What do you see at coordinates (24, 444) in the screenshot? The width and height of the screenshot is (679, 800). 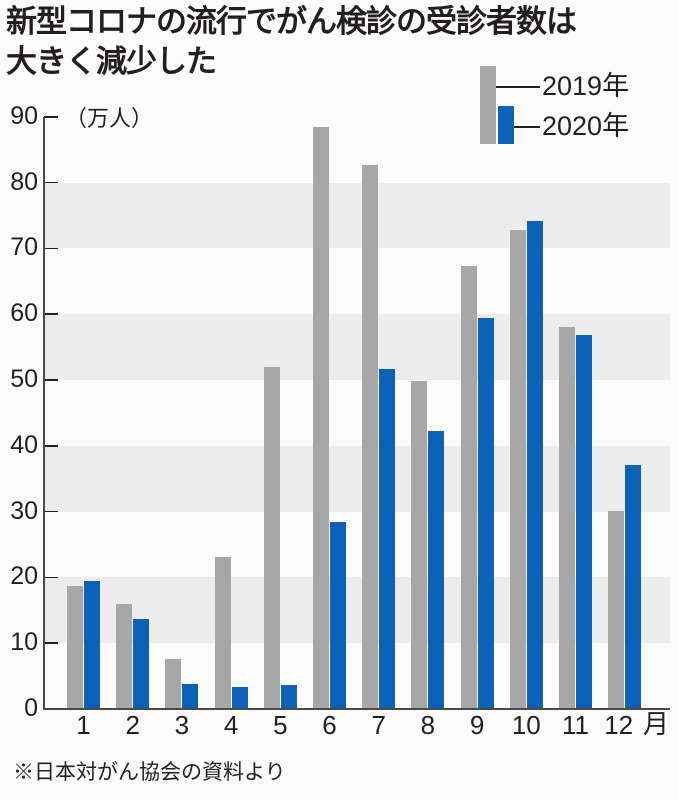 I see `y-tick-label: 40` at bounding box center [24, 444].